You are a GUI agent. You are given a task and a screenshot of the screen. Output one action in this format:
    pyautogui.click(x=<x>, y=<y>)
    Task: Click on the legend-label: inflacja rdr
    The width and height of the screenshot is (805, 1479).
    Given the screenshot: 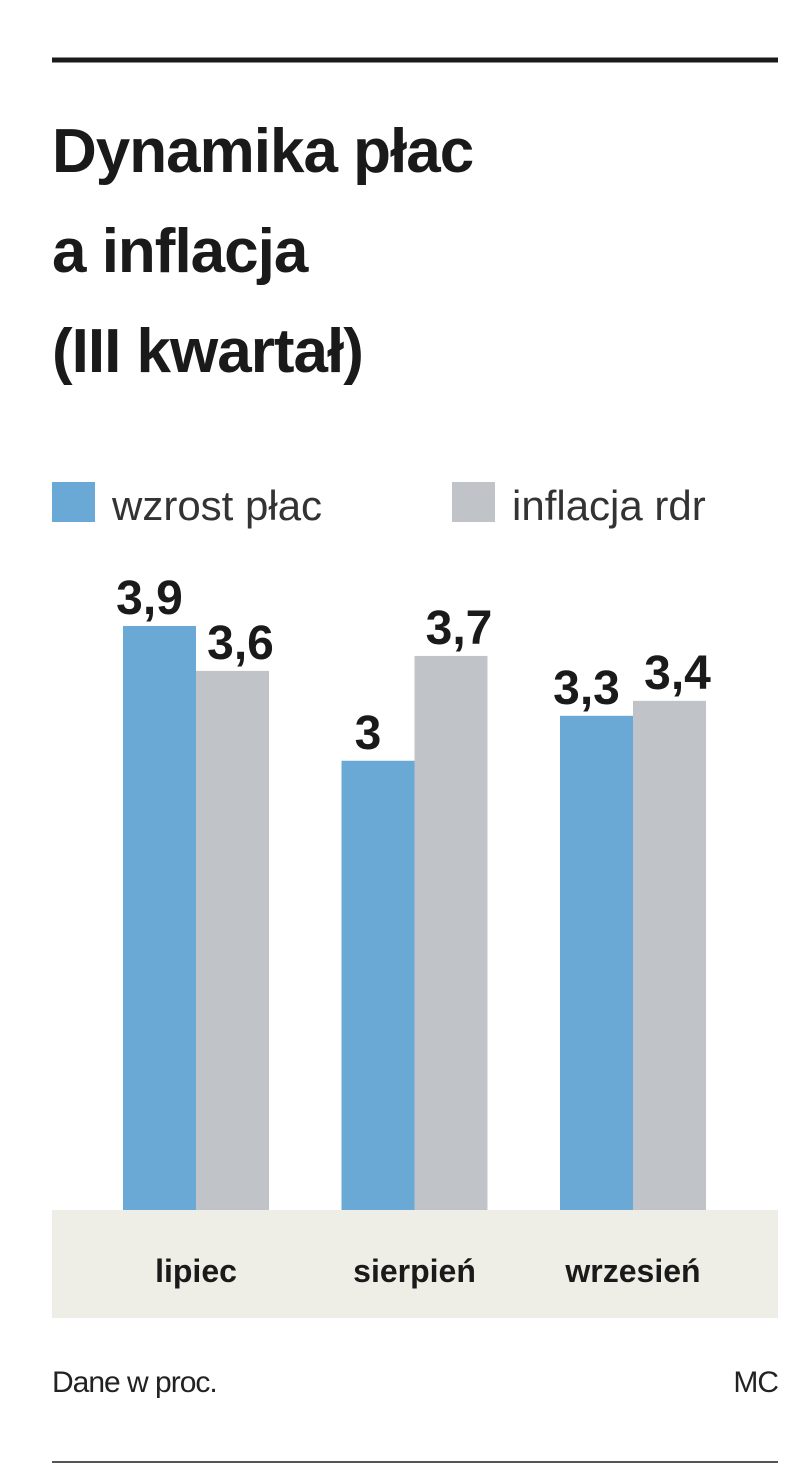 What is the action you would take?
    pyautogui.click(x=609, y=505)
    